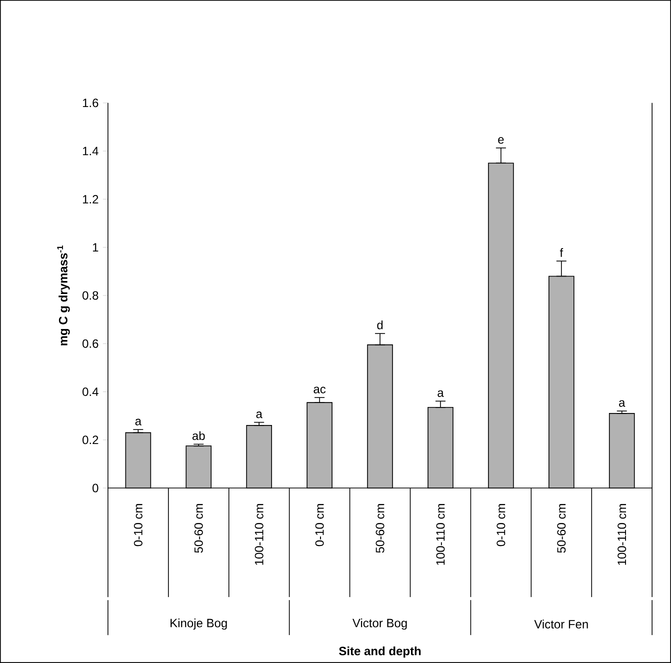 The width and height of the screenshot is (671, 663). I want to click on y-tick-label: 0, so click(95, 488).